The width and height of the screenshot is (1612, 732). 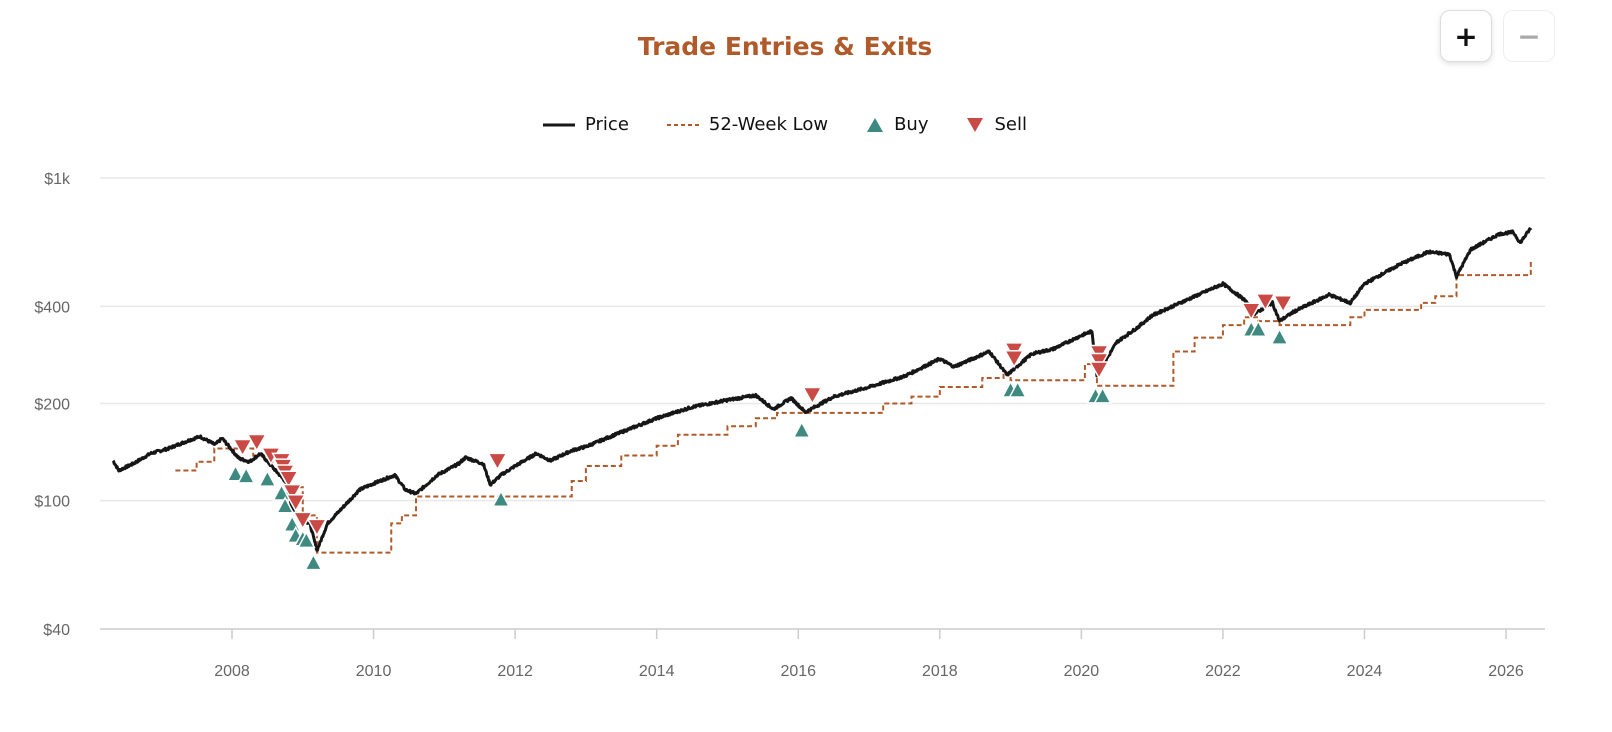 I want to click on y-tick-label: $1k, so click(x=57, y=179).